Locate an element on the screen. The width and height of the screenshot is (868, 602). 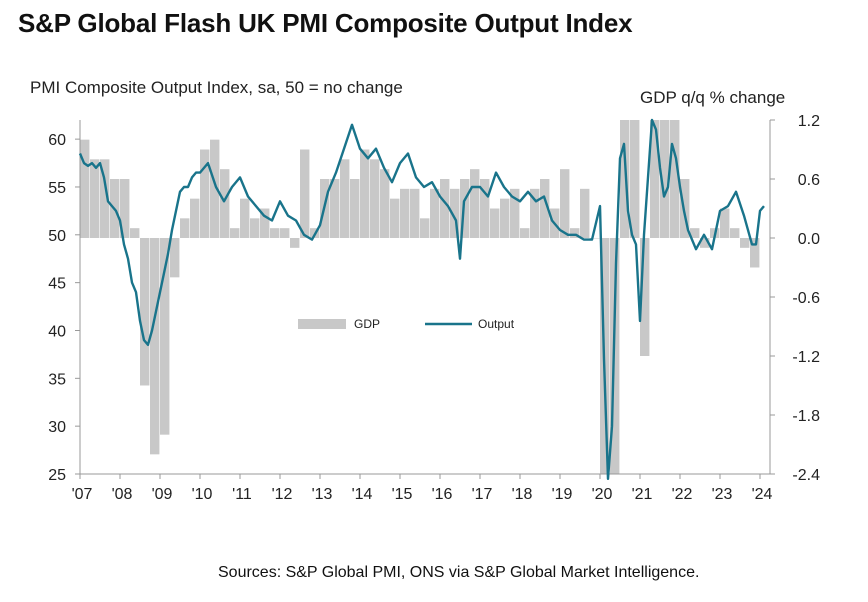
x-tick-label: '24 is located at coordinates (762, 494).